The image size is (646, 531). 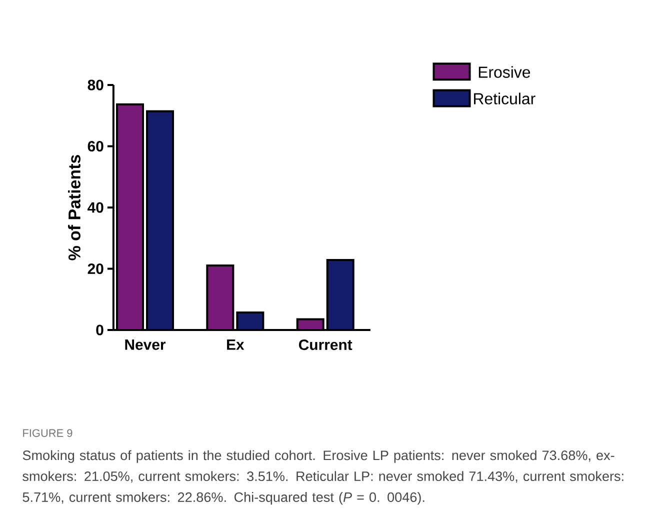 I want to click on legend-label: Reticular, so click(x=505, y=98).